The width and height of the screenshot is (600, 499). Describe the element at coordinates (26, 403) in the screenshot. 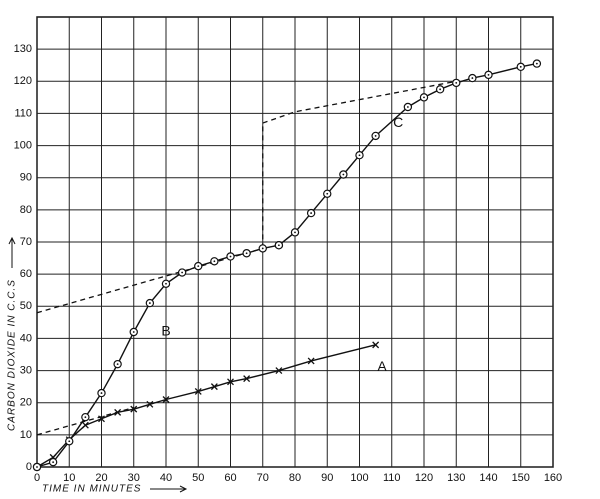

I see `y-tick-label: 20` at that location.